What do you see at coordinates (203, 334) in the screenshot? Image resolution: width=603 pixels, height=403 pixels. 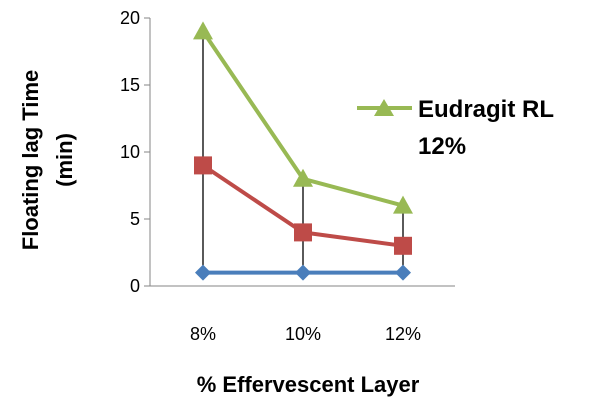 I see `x-tick-label: 8%` at bounding box center [203, 334].